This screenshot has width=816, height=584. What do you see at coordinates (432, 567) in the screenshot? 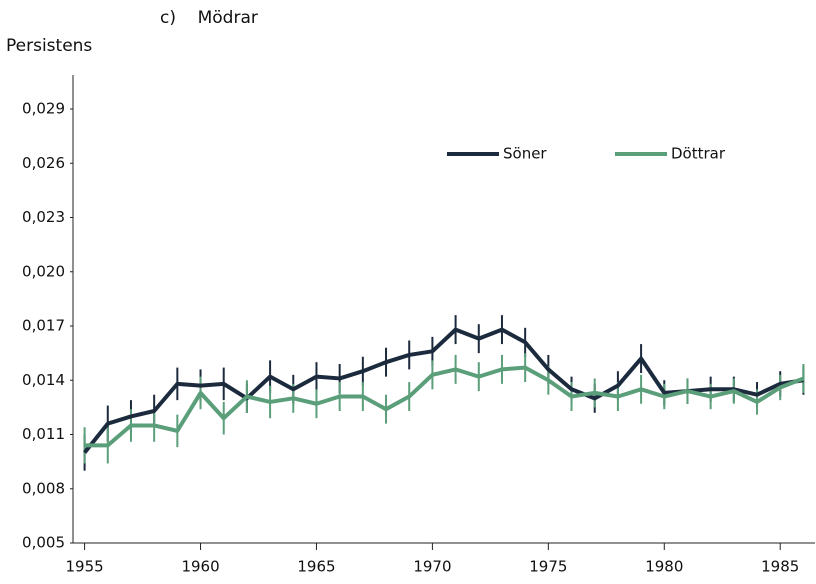
I see `x-tick-label: 1970` at bounding box center [432, 567].